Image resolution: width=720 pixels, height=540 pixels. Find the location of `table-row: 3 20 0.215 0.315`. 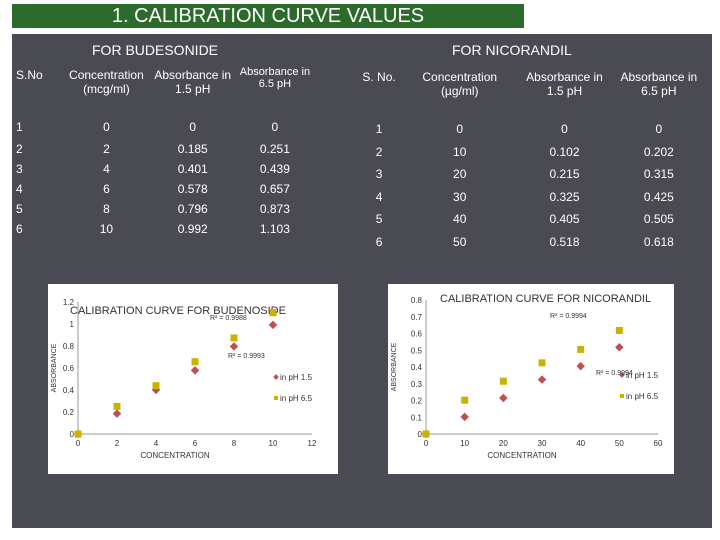

table-row: 3 20 0.215 0.315 is located at coordinates (531, 178).